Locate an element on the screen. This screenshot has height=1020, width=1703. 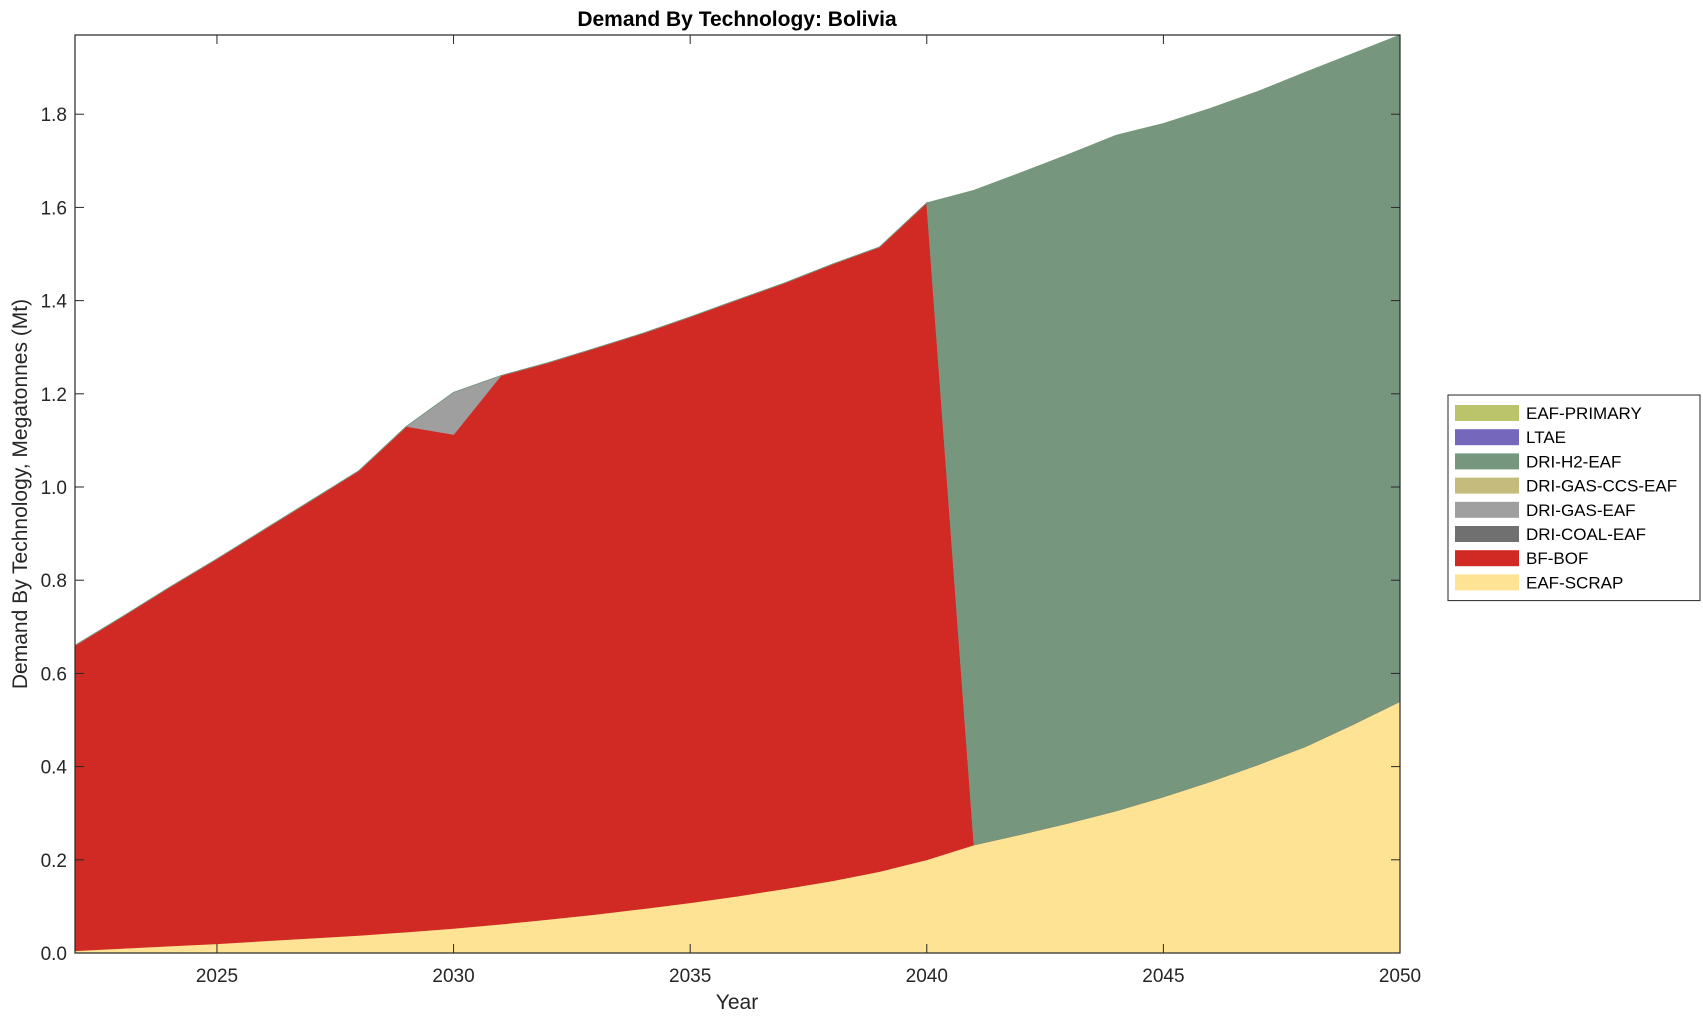
legend-swatch-dri-gas-eaf is located at coordinates (1487, 509).